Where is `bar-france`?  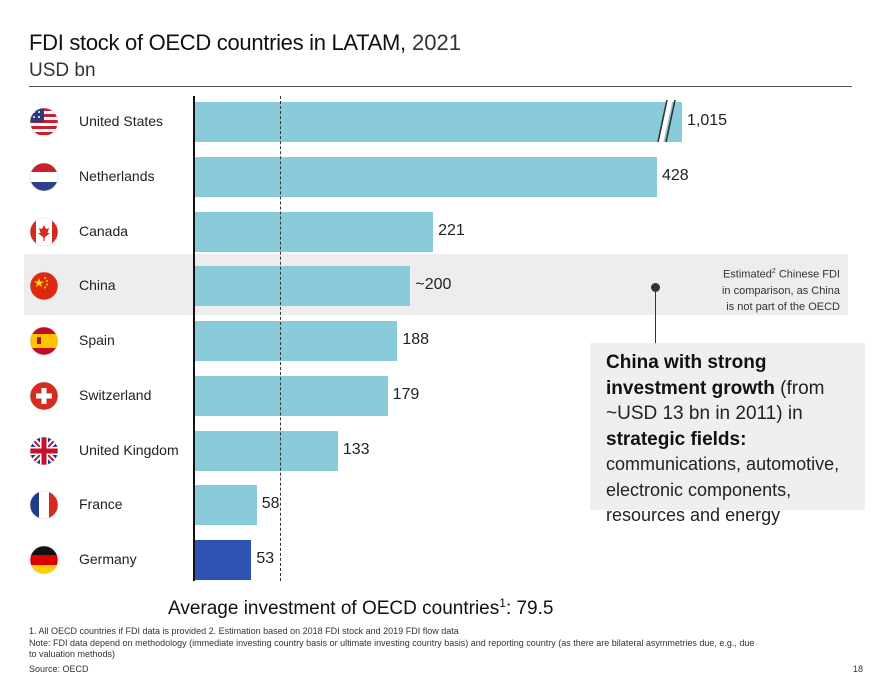
bar-france is located at coordinates (225, 505).